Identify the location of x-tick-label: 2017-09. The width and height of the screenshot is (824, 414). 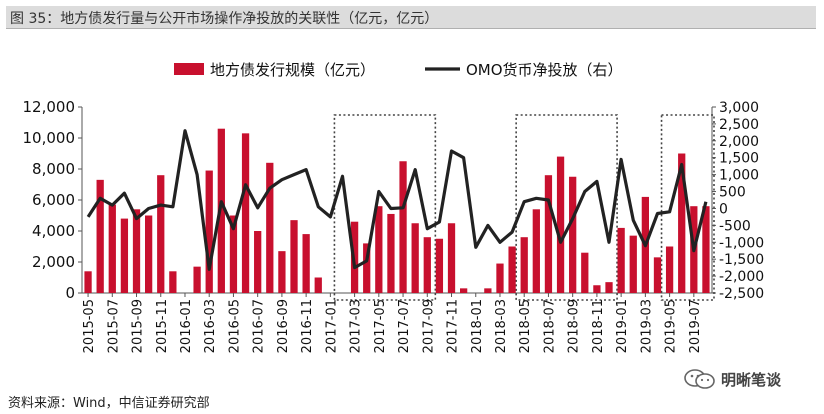
(428, 326).